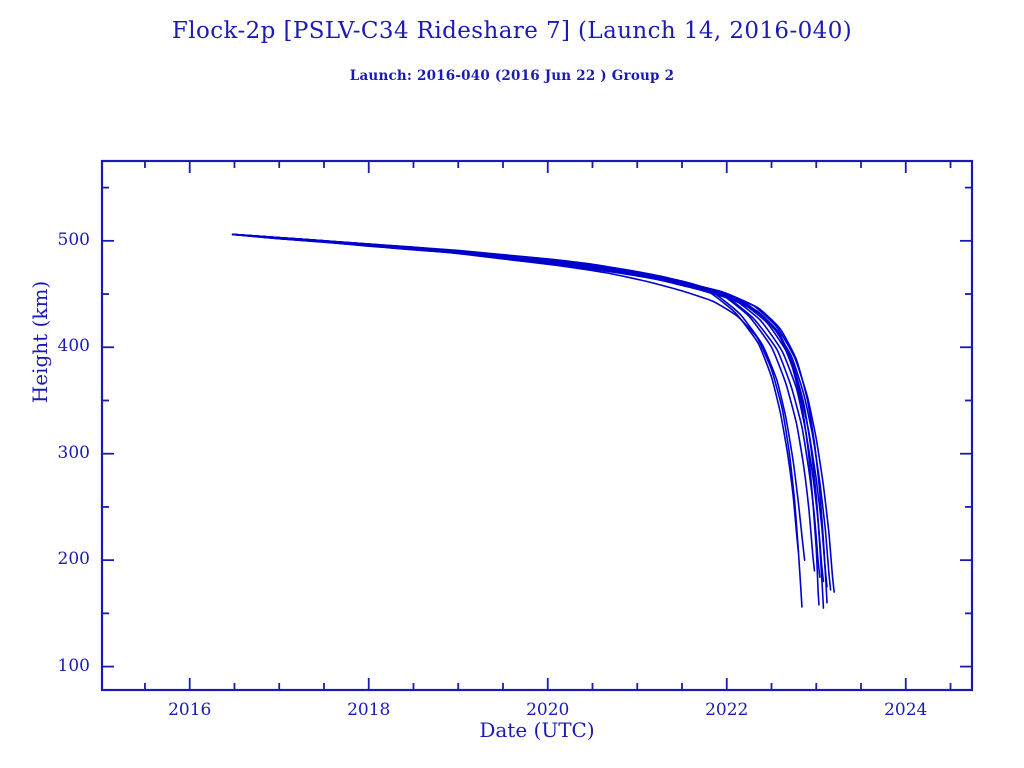  I want to click on x-tick-label: 2018, so click(369, 710).